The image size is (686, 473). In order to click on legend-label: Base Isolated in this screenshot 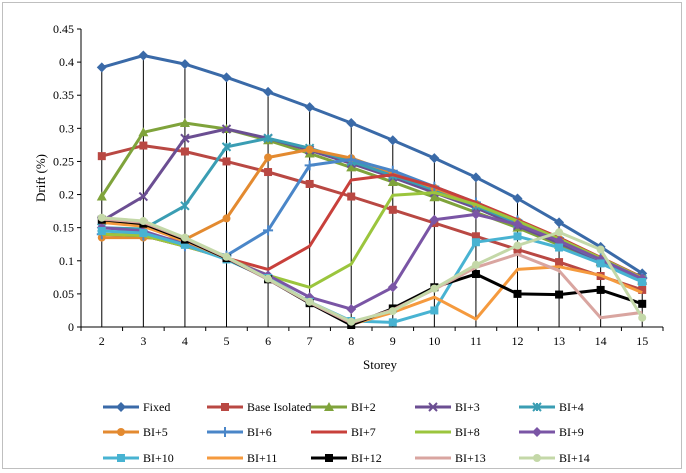, I will do `click(279, 407)`.